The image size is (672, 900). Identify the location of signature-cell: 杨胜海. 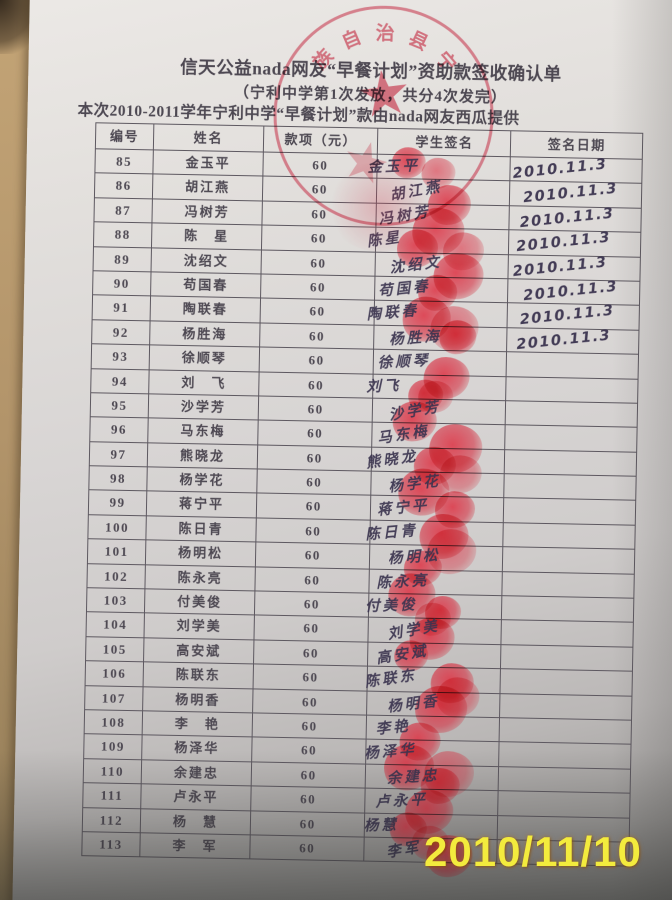
(441, 337).